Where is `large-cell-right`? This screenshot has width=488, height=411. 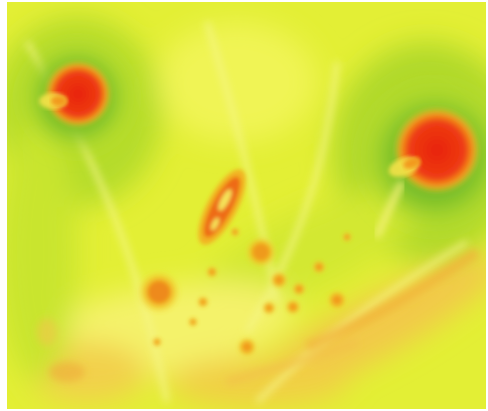 large-cell-right is located at coordinates (427, 172).